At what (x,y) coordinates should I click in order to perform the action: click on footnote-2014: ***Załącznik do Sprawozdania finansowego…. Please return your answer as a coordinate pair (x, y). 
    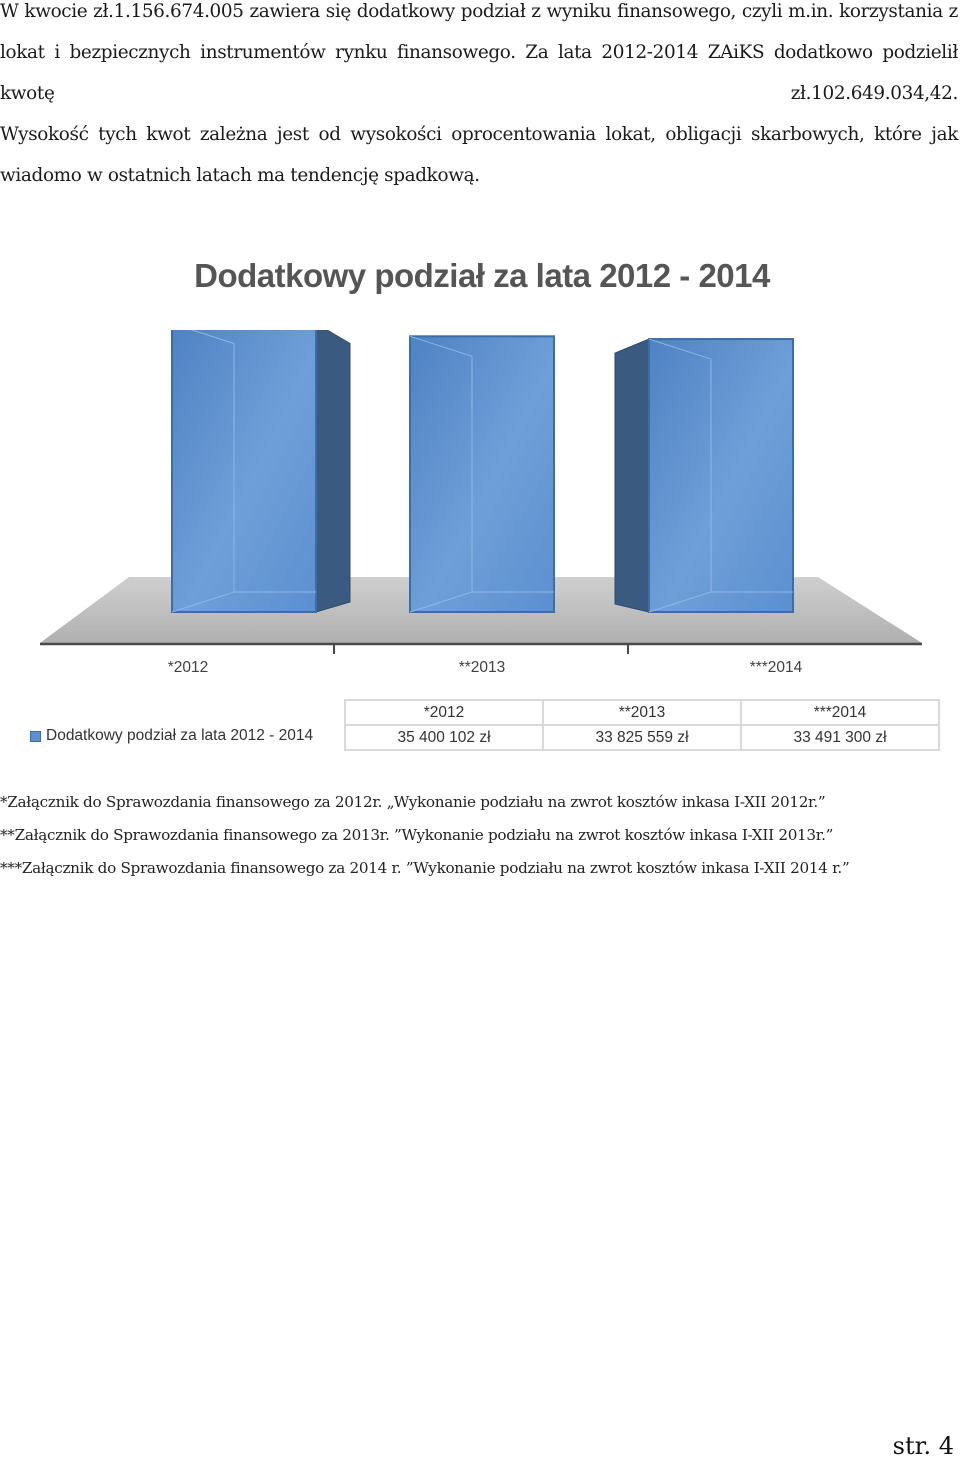
    Looking at the image, I should click on (425, 868).